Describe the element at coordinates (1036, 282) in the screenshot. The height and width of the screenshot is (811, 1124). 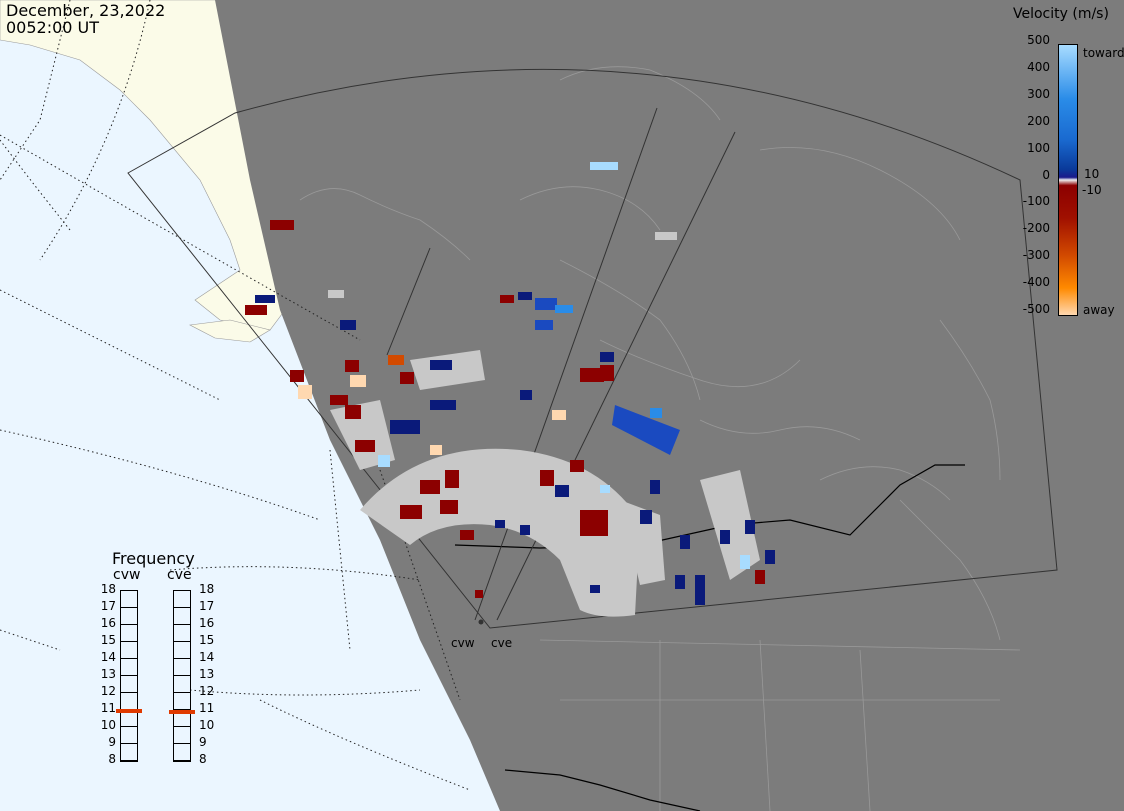
I see `colorbar-tick: -400` at that location.